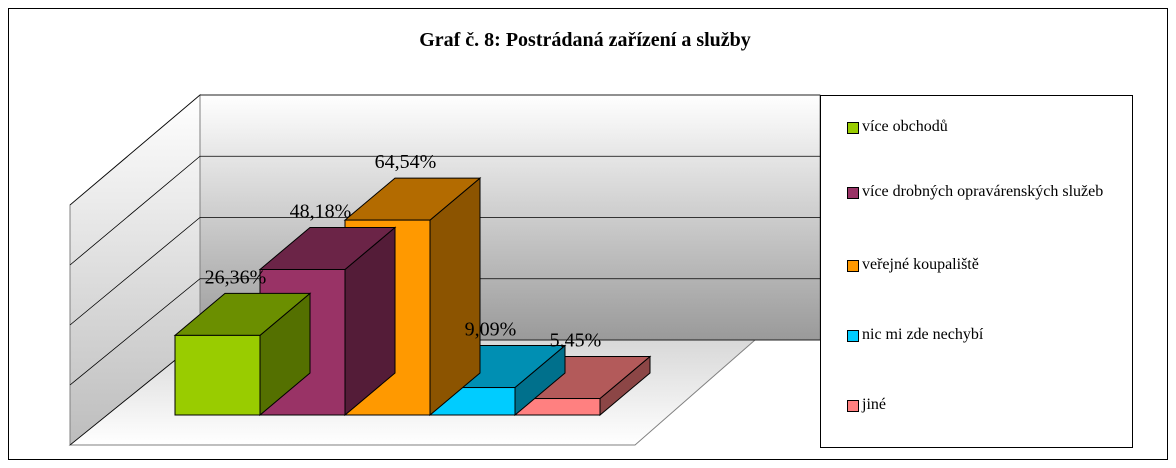  I want to click on legend-item: více drobných opravárenských služeb, so click(987, 192).